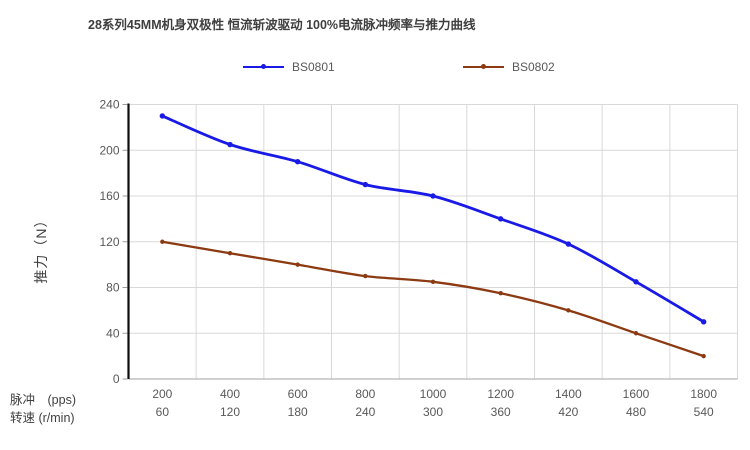  I want to click on x-tick-label-rpm: 60, so click(163, 412).